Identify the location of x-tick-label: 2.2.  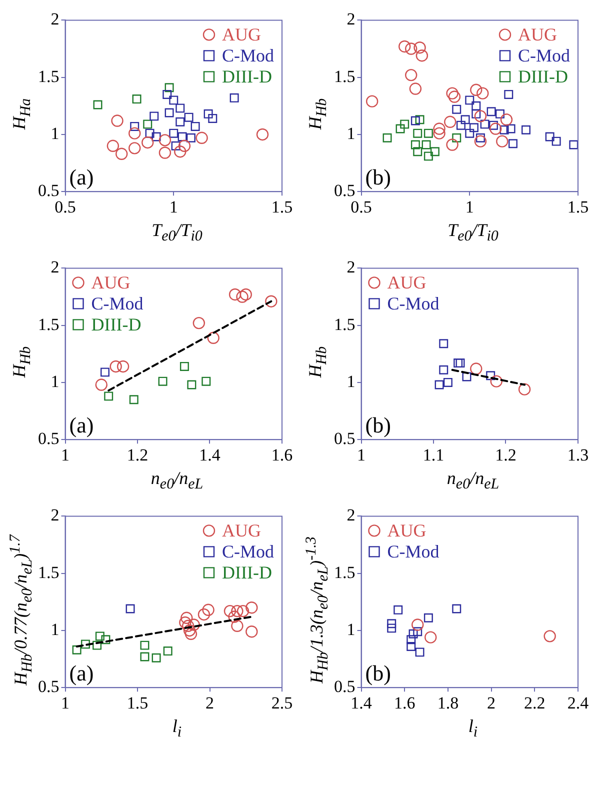
(535, 702).